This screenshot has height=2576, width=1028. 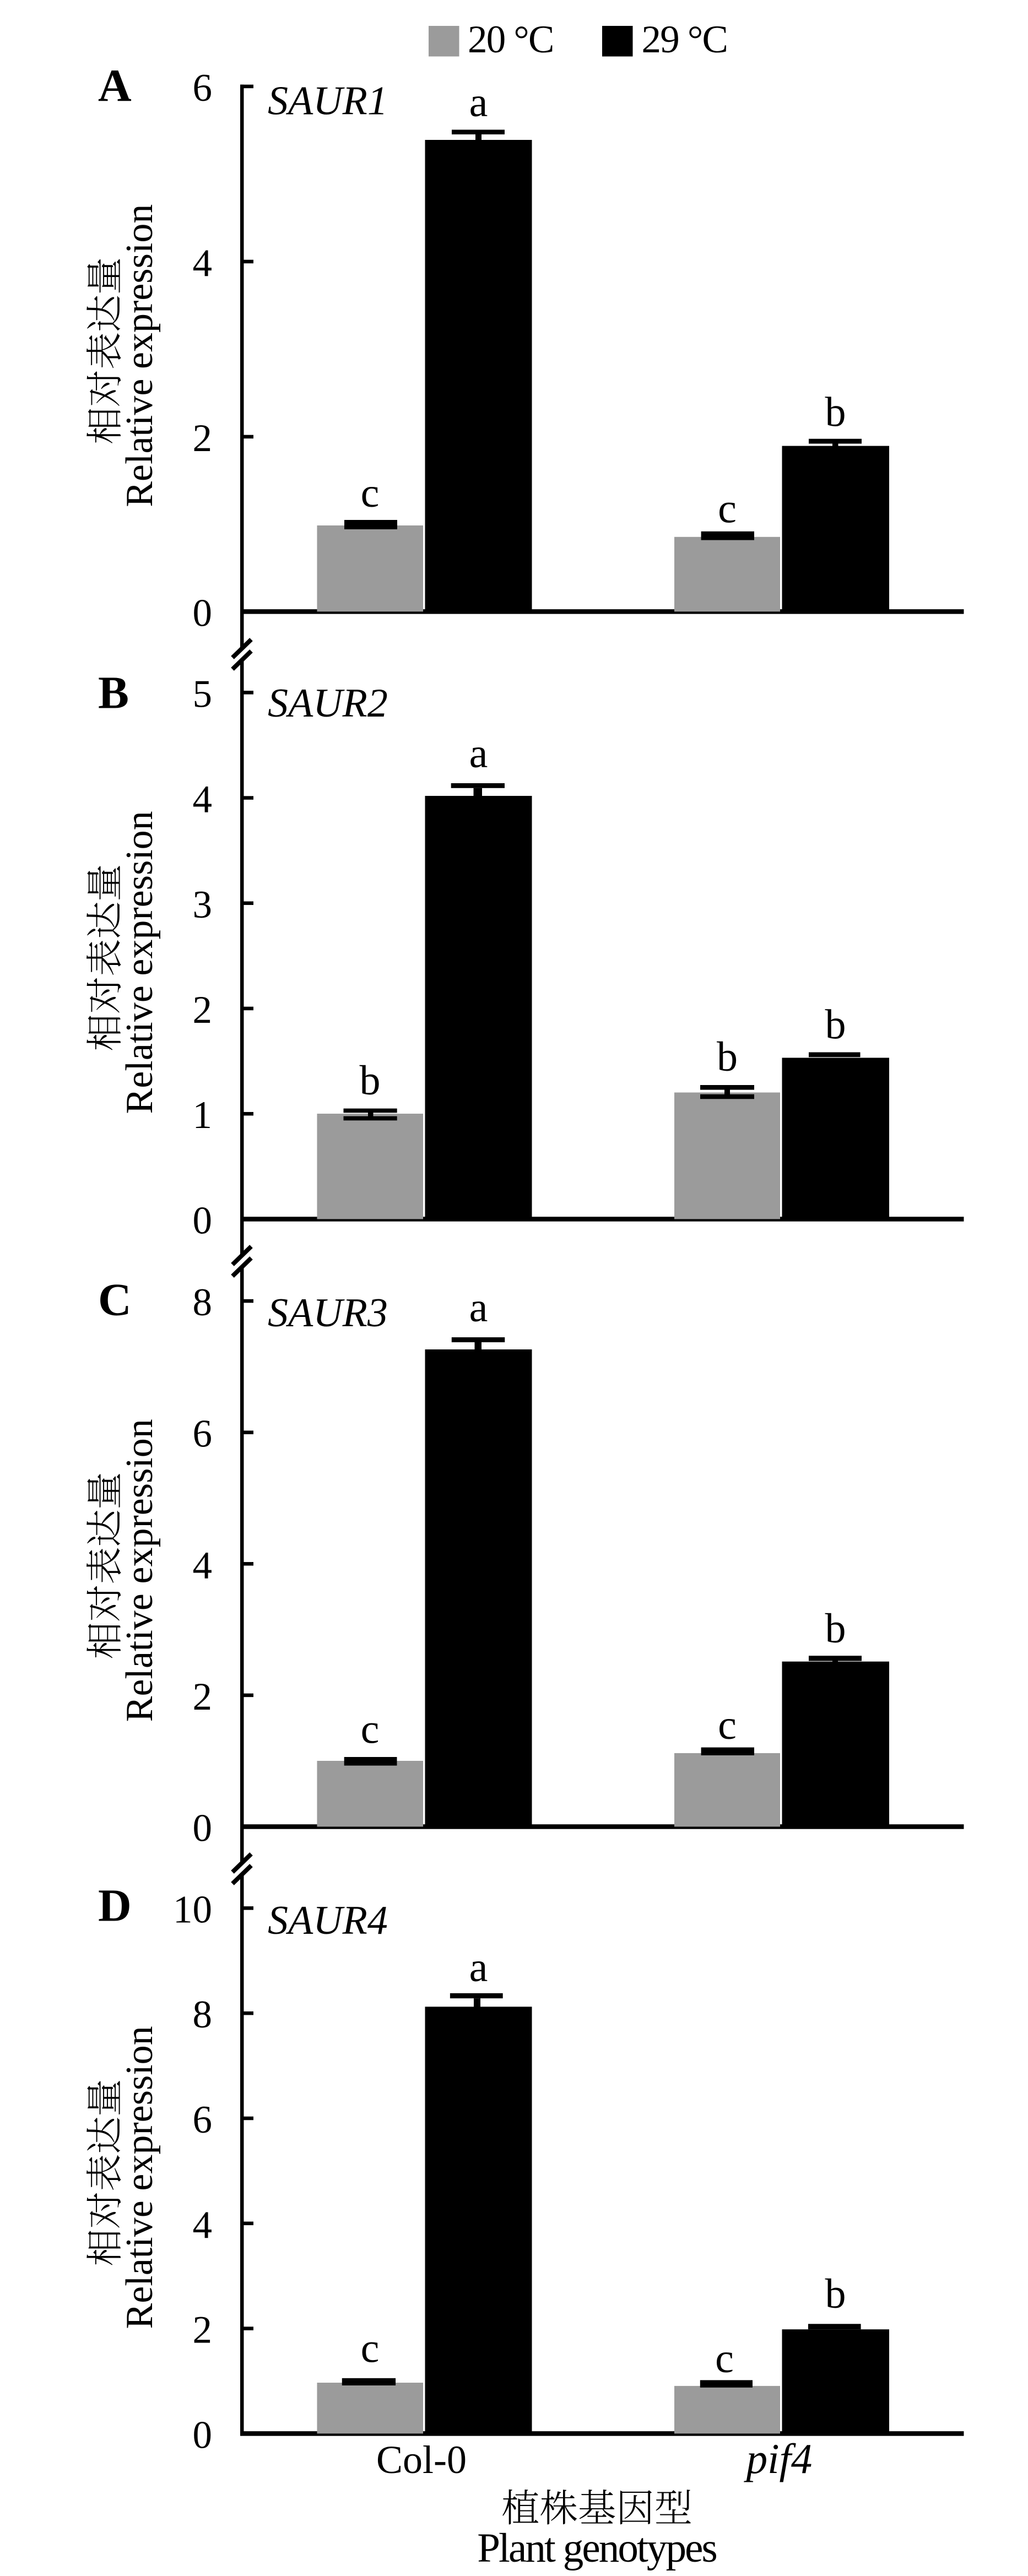 I want to click on svg-text: SAUR1, so click(x=328, y=101).